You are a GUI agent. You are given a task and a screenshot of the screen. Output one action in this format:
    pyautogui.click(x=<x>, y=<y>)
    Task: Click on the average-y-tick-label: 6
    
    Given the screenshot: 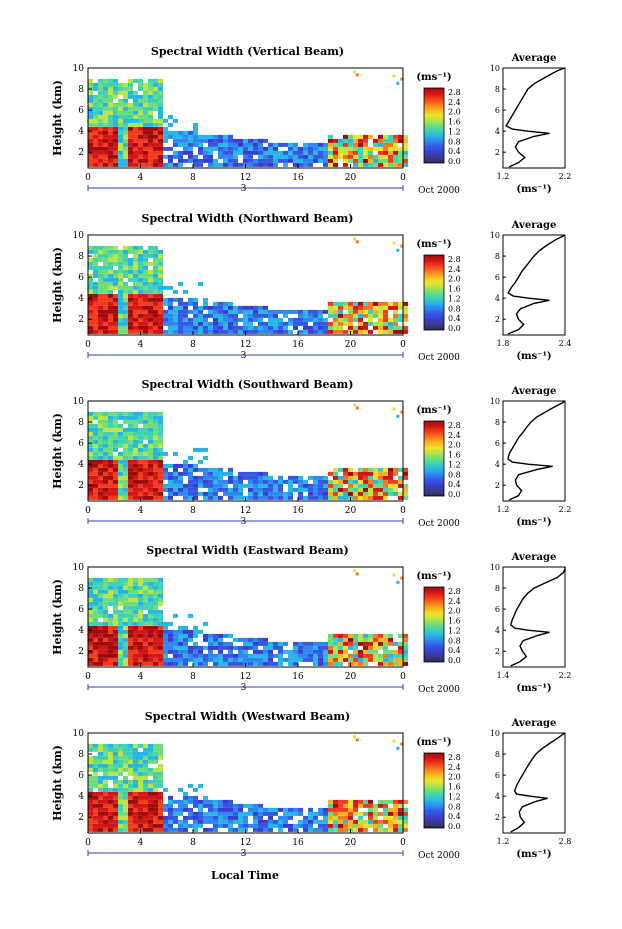 What is the action you would take?
    pyautogui.click(x=497, y=277)
    